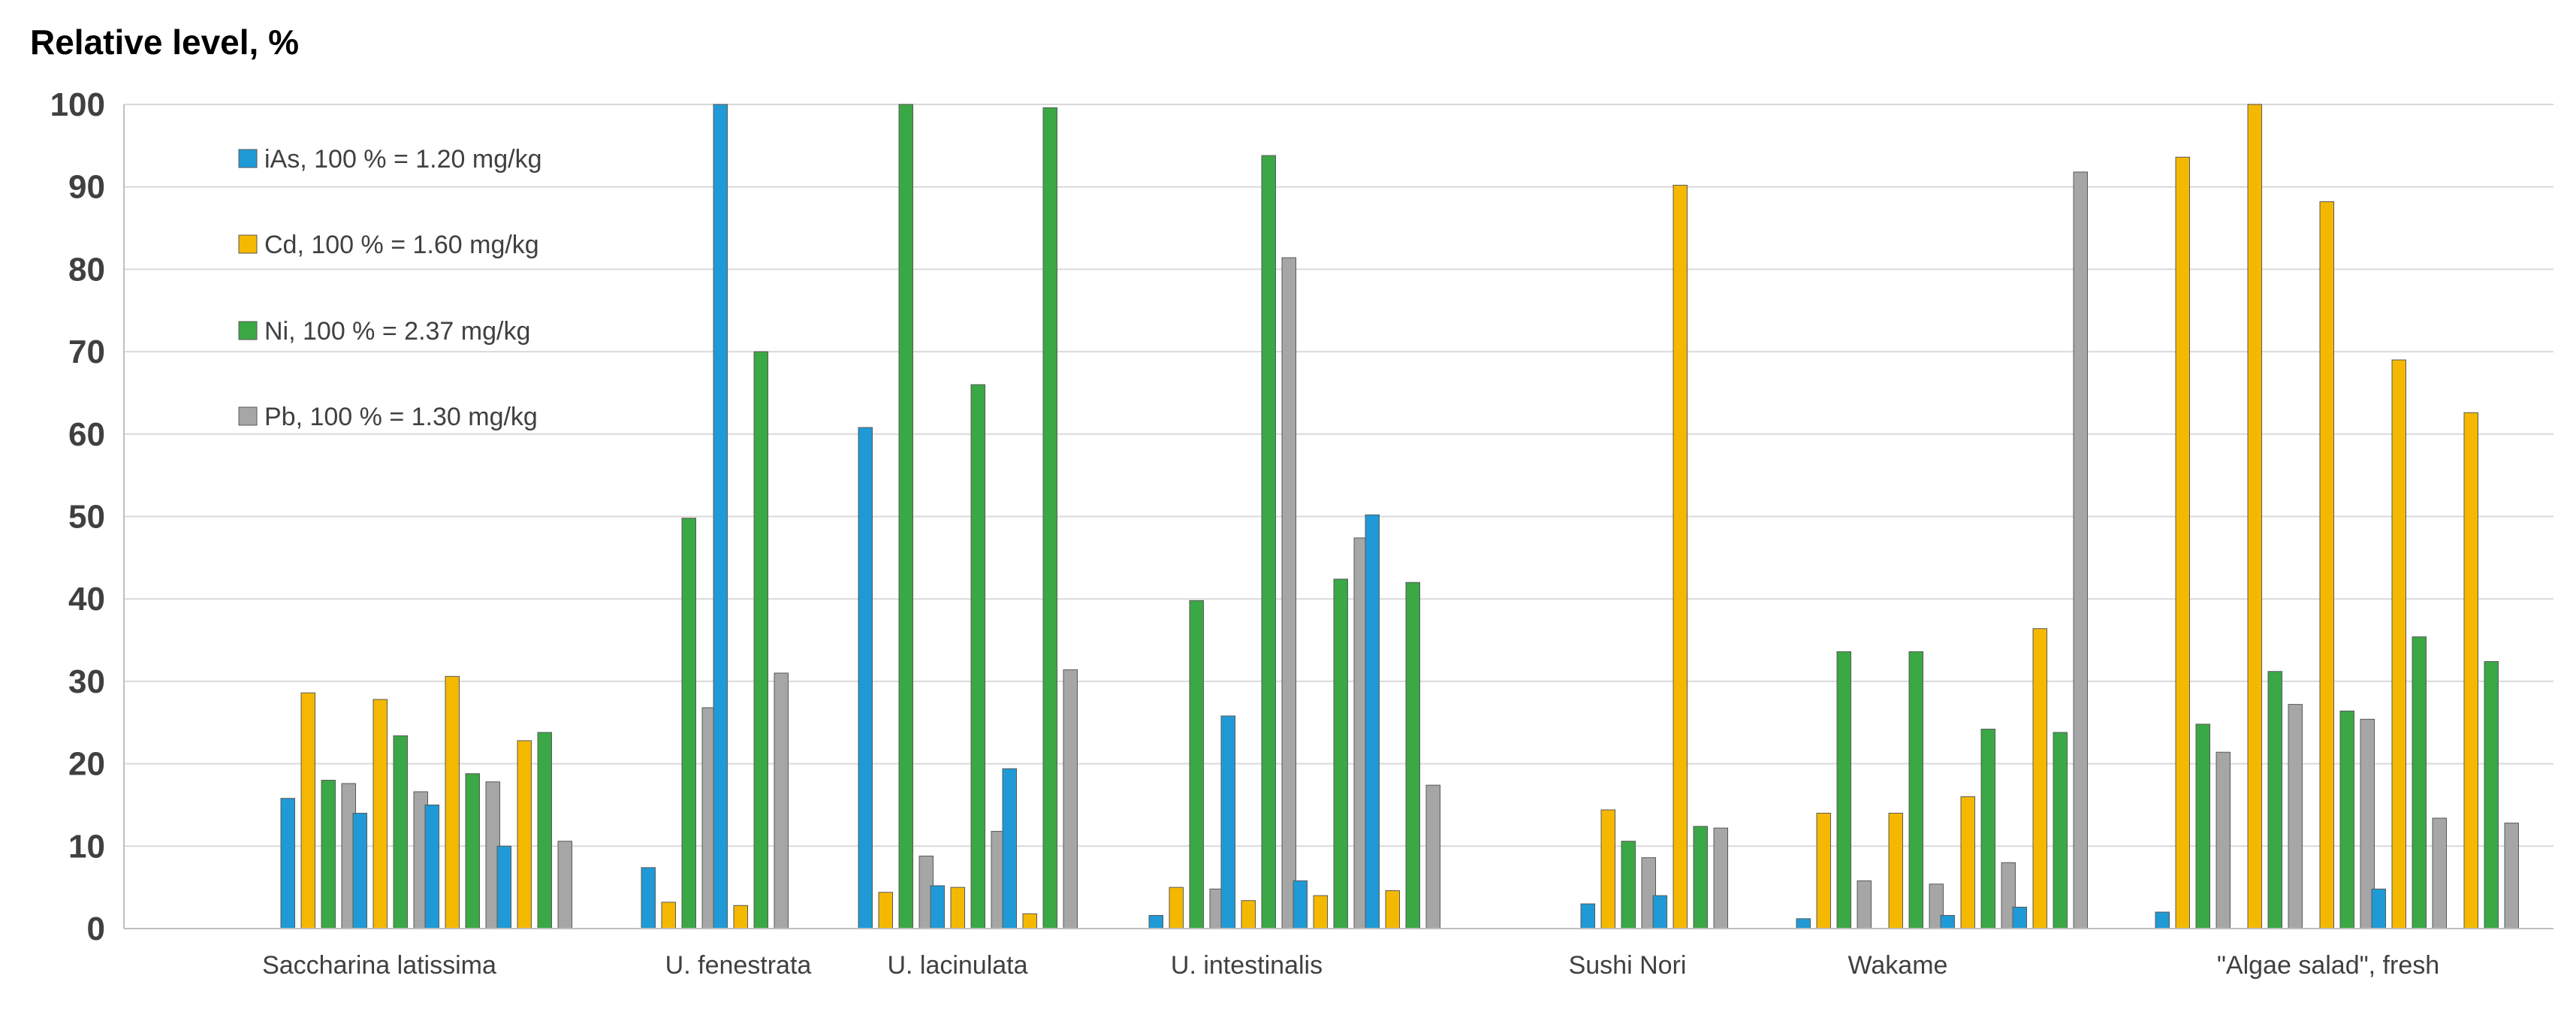 This screenshot has height=1033, width=2576. I want to click on x-category-label: U. fenestrata, so click(738, 966).